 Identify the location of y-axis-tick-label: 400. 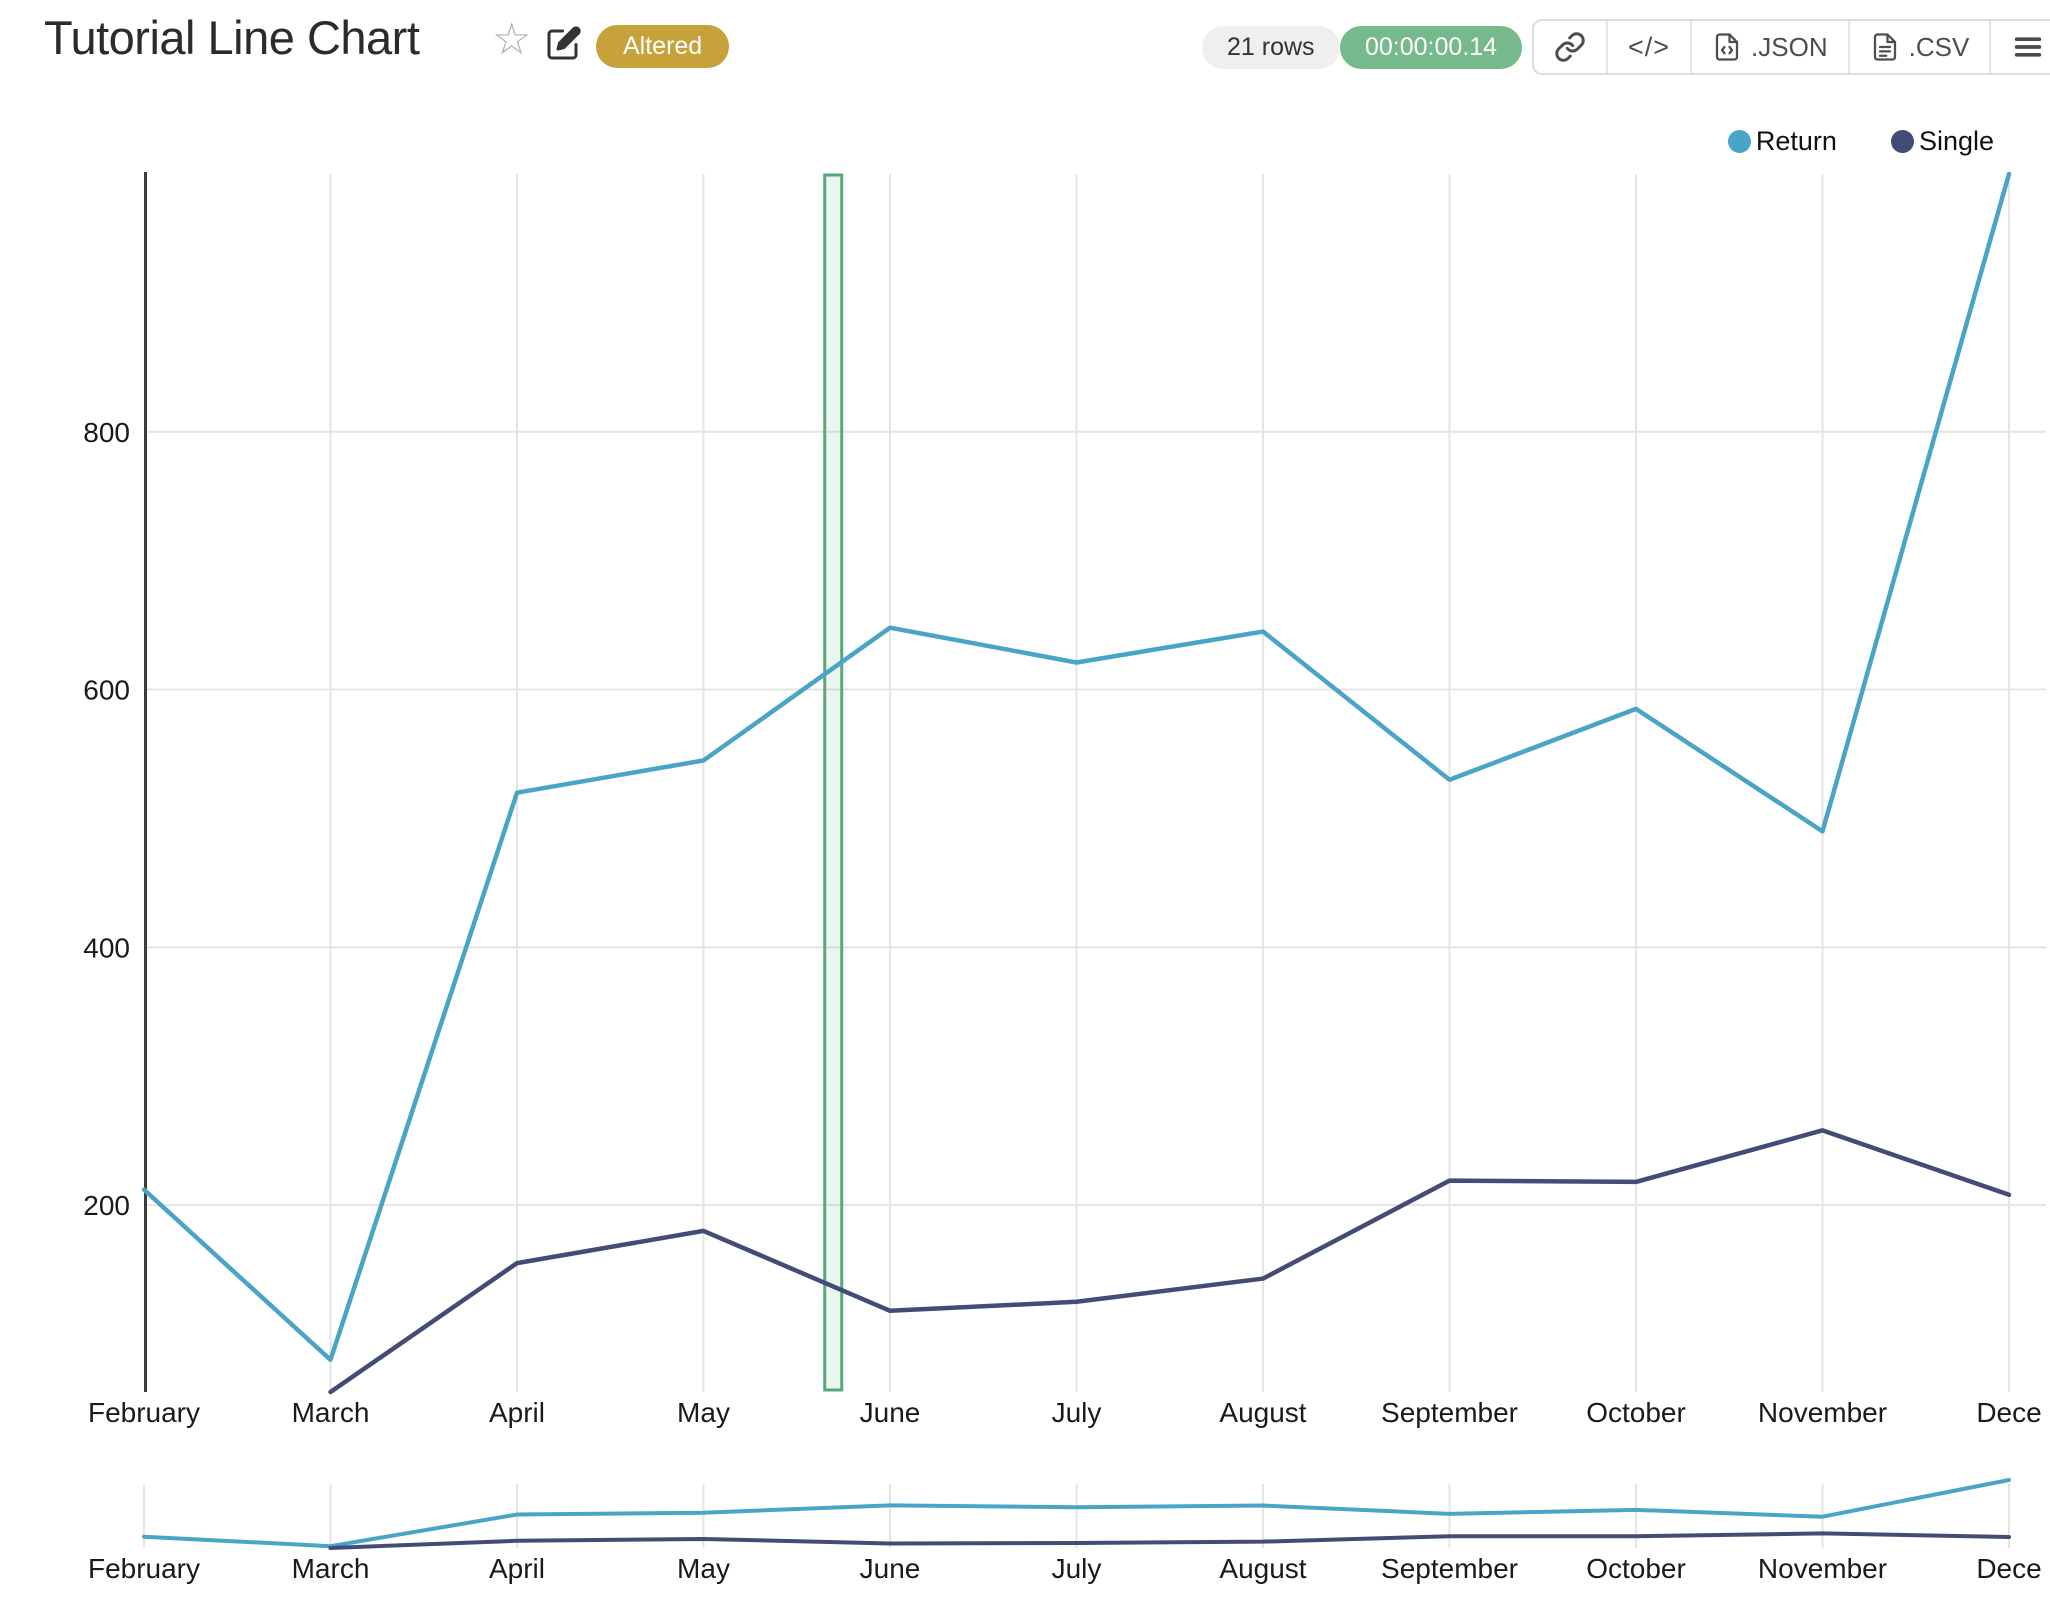
(106, 947).